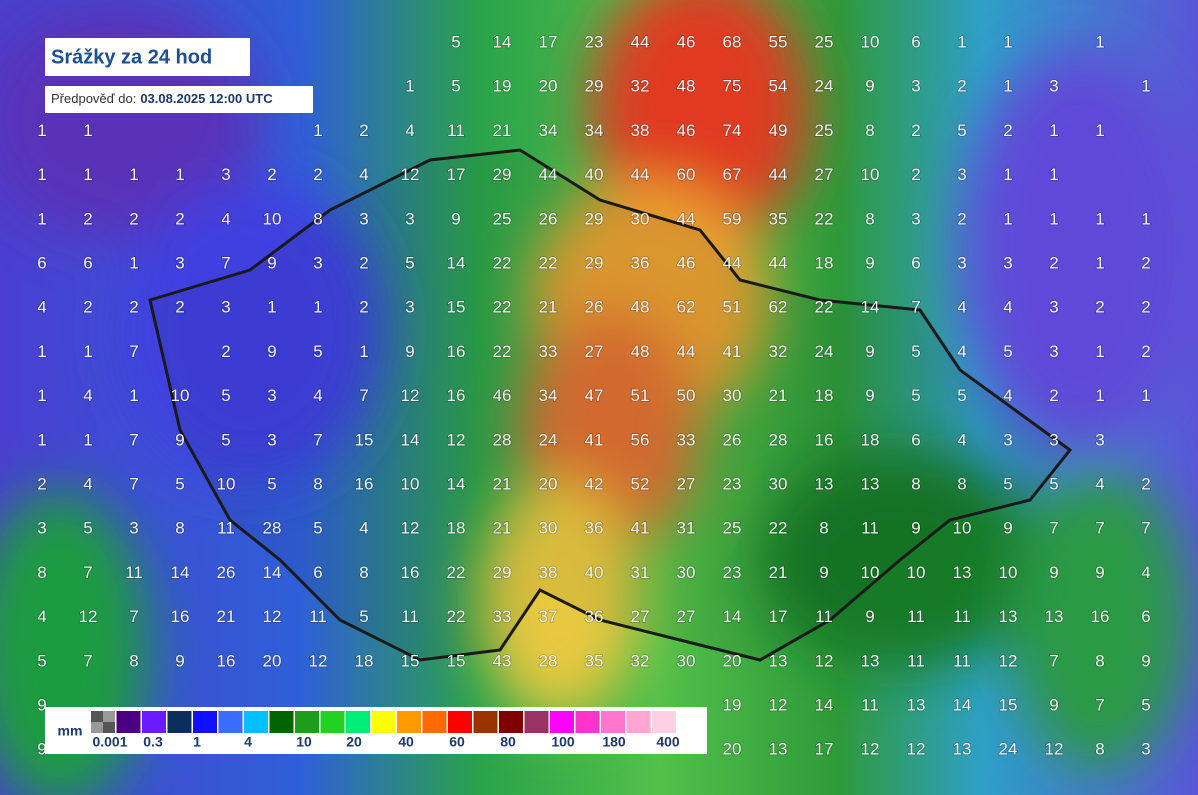 The width and height of the screenshot is (1198, 795). What do you see at coordinates (109, 727) in the screenshot?
I see `legend-swatch-check` at bounding box center [109, 727].